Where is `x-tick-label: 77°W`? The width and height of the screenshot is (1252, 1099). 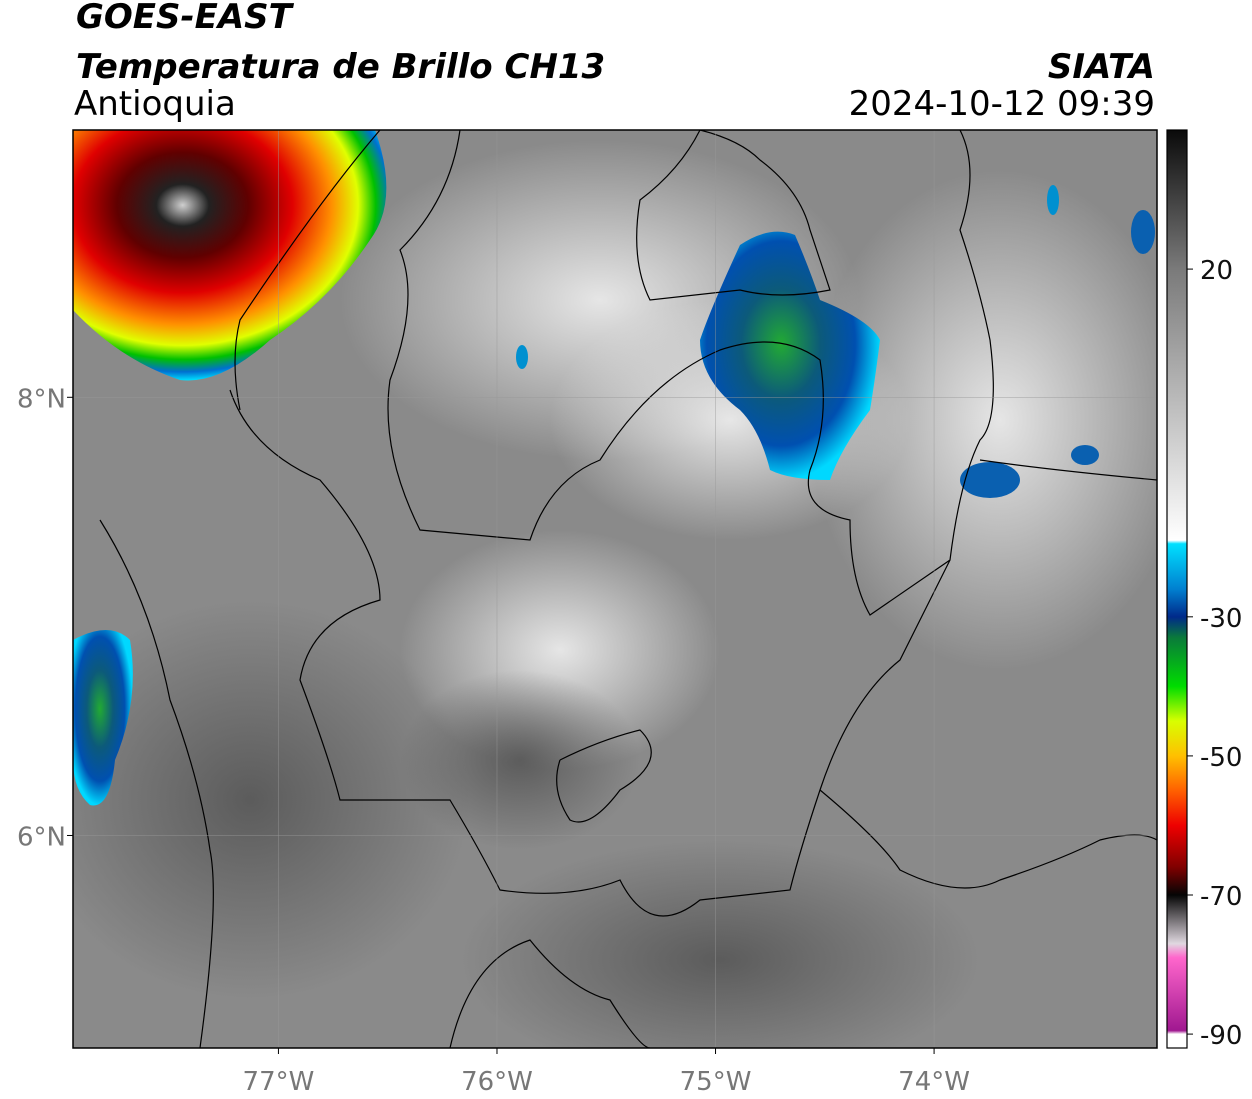
x-tick-label: 77°W is located at coordinates (279, 1082).